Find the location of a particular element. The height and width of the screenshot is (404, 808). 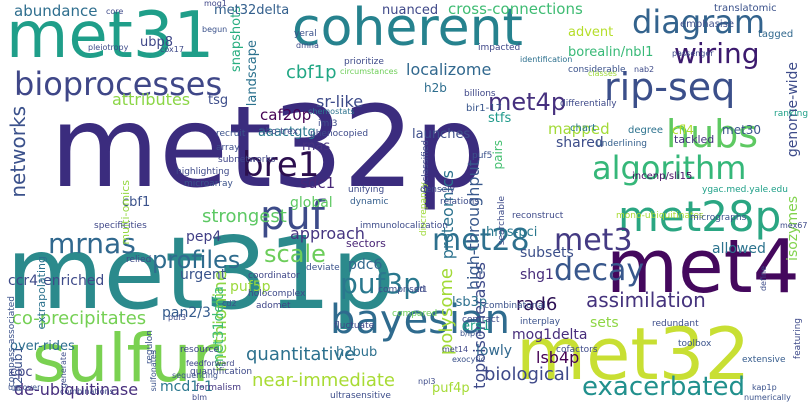

word: phenocopied is located at coordinates (339, 134).